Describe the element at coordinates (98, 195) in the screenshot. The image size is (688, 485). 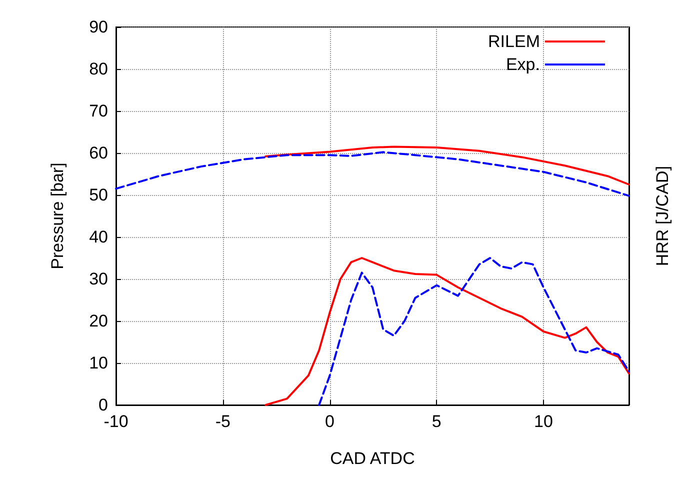
I see `y-tick-label: 50` at that location.